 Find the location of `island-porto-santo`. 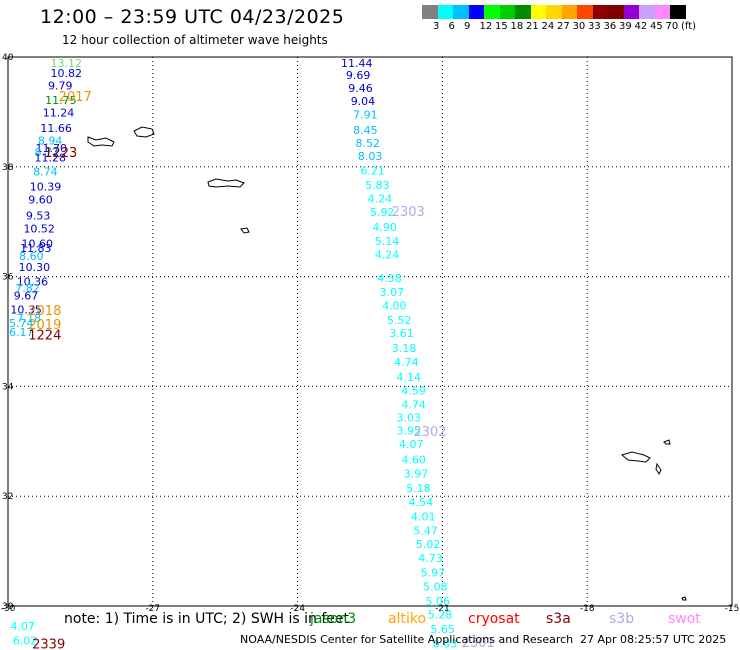

island-porto-santo is located at coordinates (667, 442).